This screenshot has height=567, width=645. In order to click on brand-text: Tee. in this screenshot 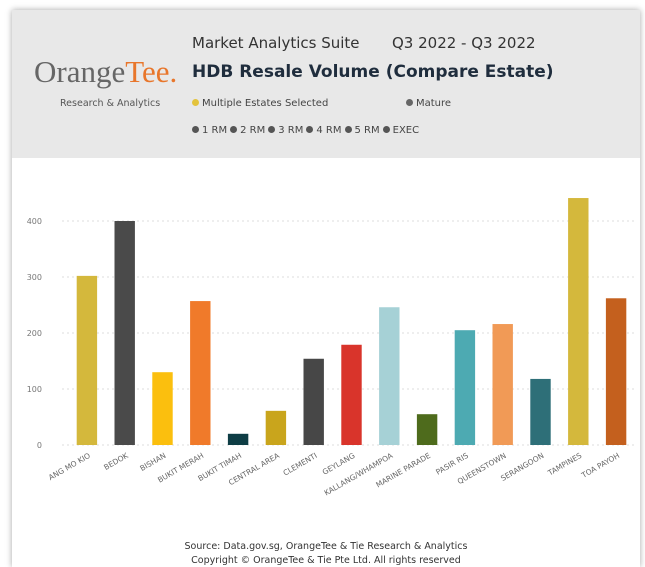, I will do `click(151, 71)`.